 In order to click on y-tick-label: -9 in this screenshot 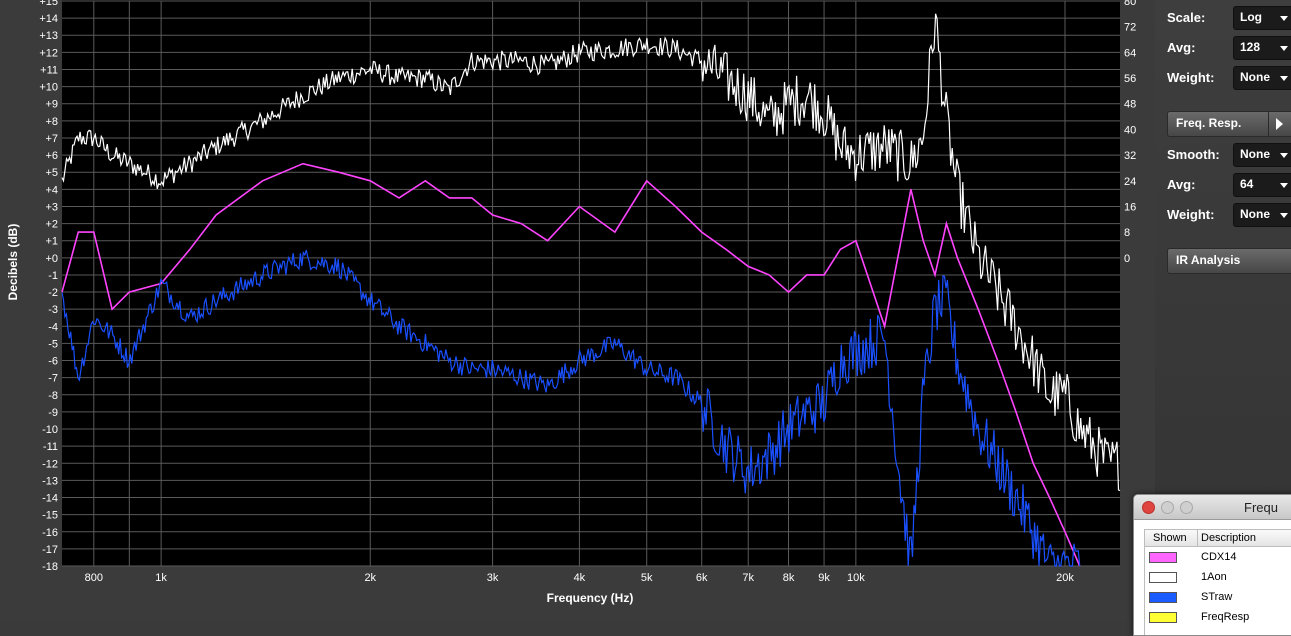, I will do `click(53, 413)`.